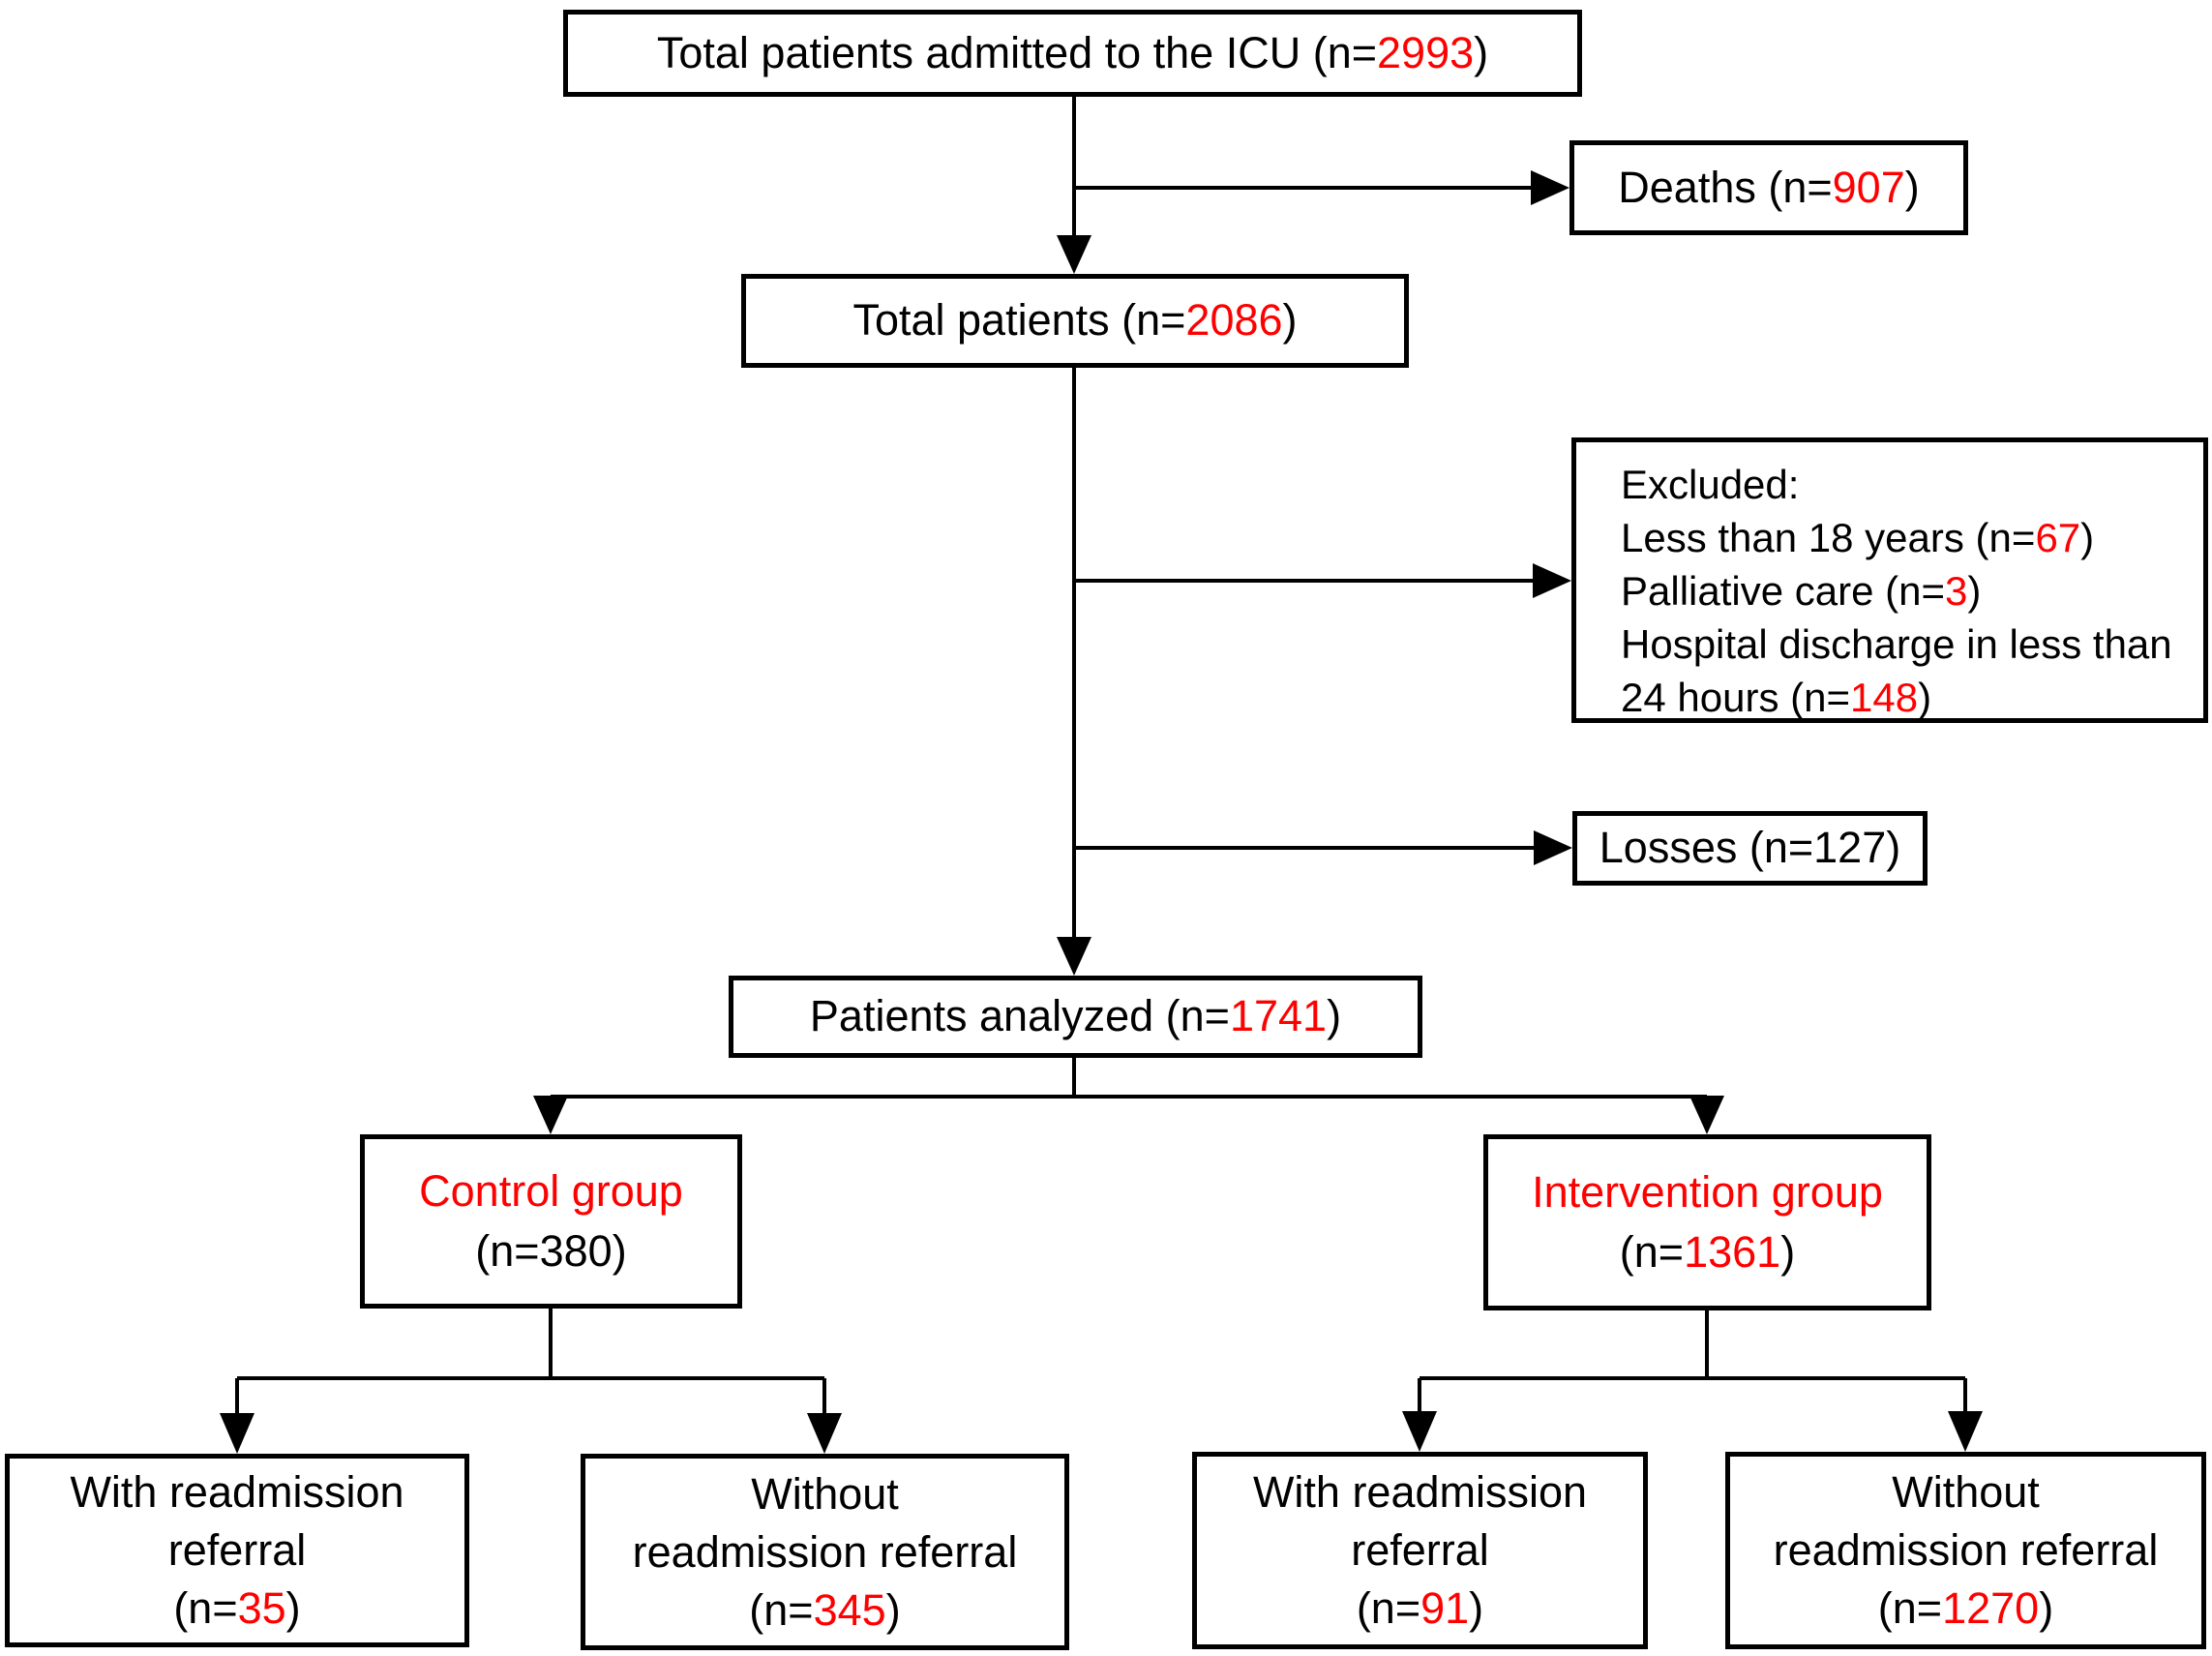  I want to click on excluded-item-label: Less than 18 years (n=, so click(1828, 538).